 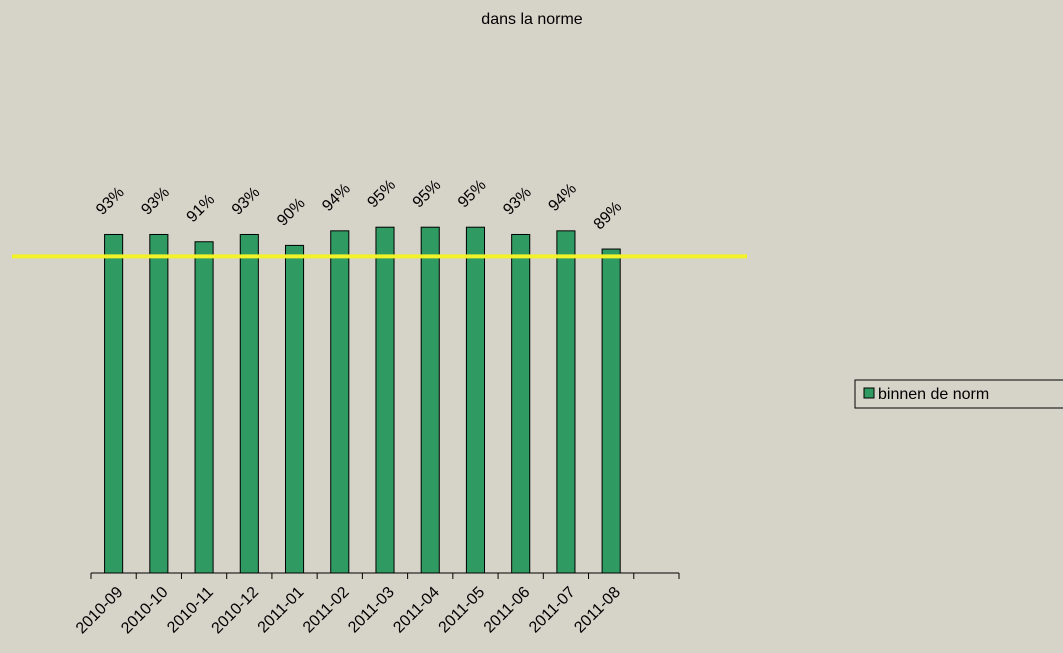 What do you see at coordinates (190, 610) in the screenshot?
I see `x-tick-label: 2010-11` at bounding box center [190, 610].